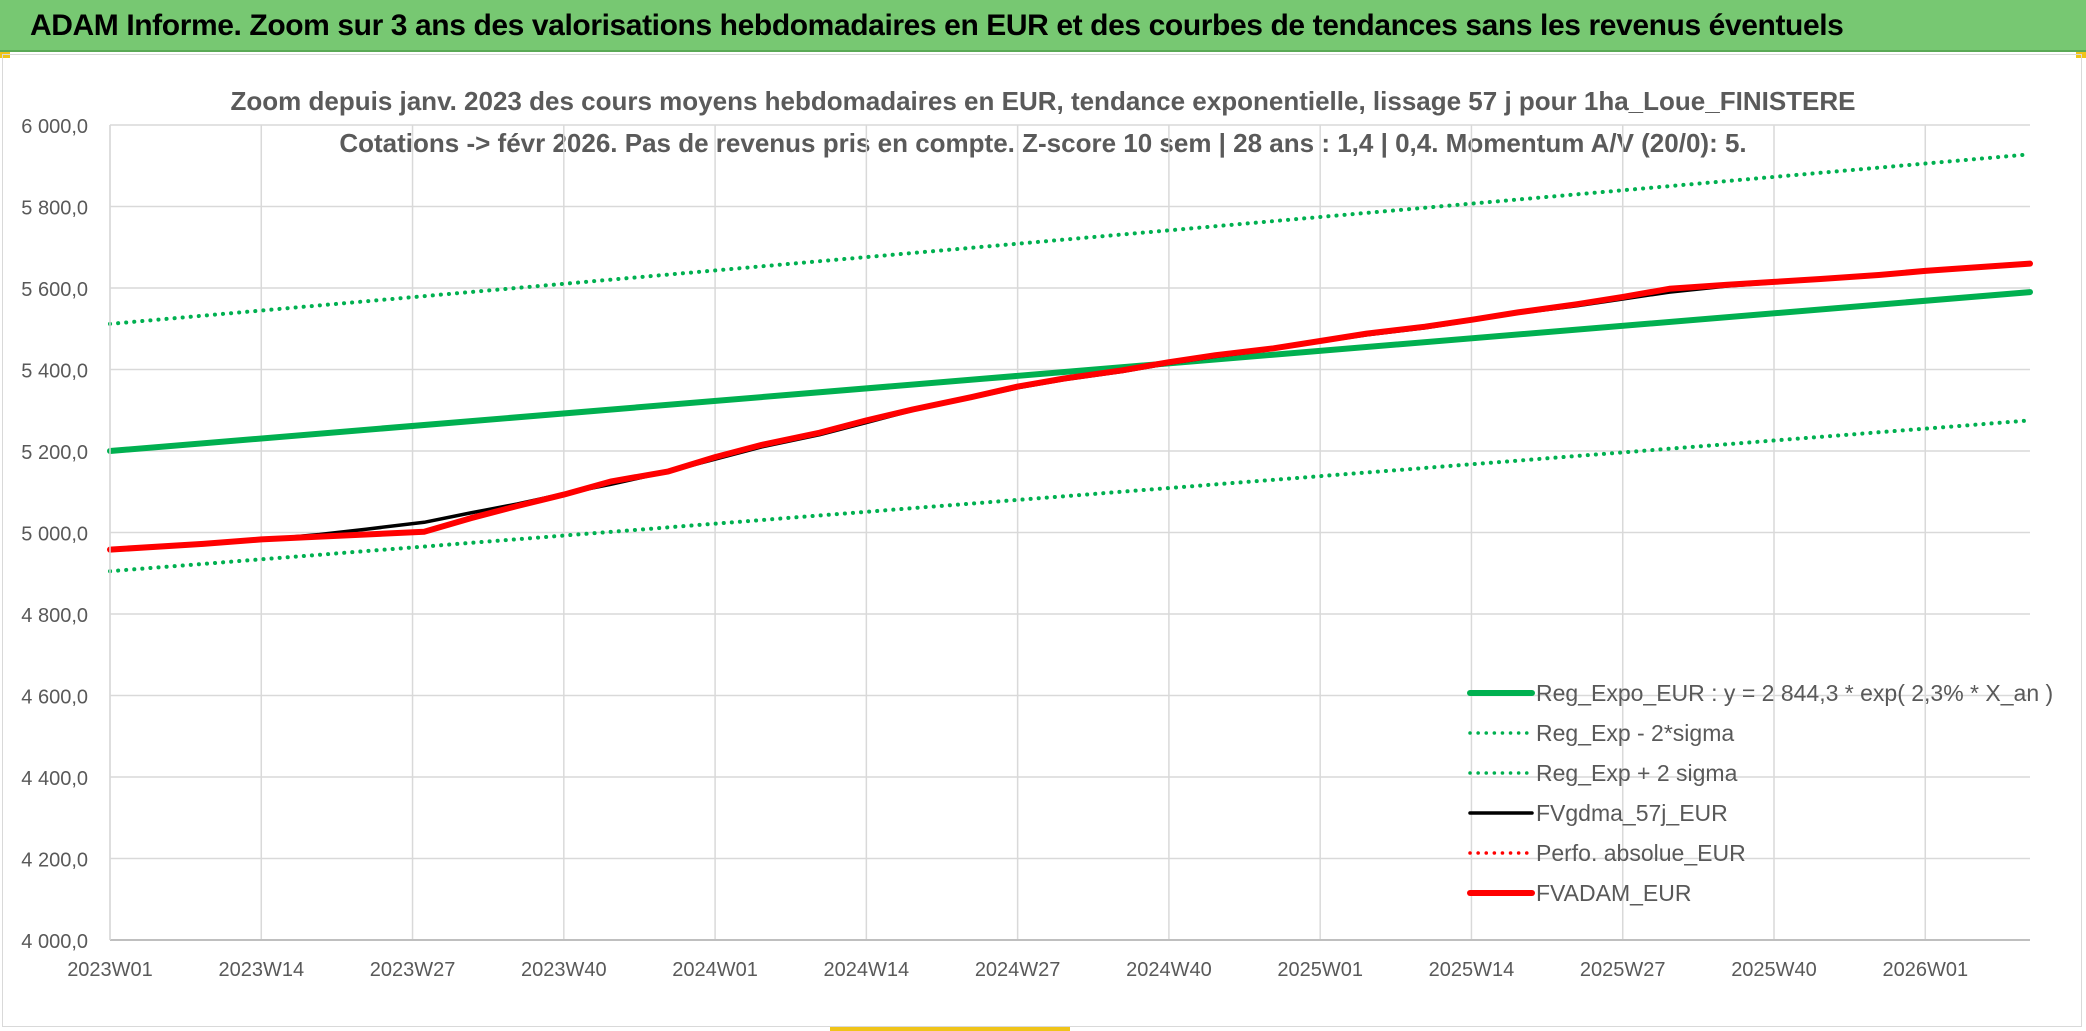 The width and height of the screenshot is (2086, 1031). I want to click on y-tick-label: 4 800,0, so click(54, 616).